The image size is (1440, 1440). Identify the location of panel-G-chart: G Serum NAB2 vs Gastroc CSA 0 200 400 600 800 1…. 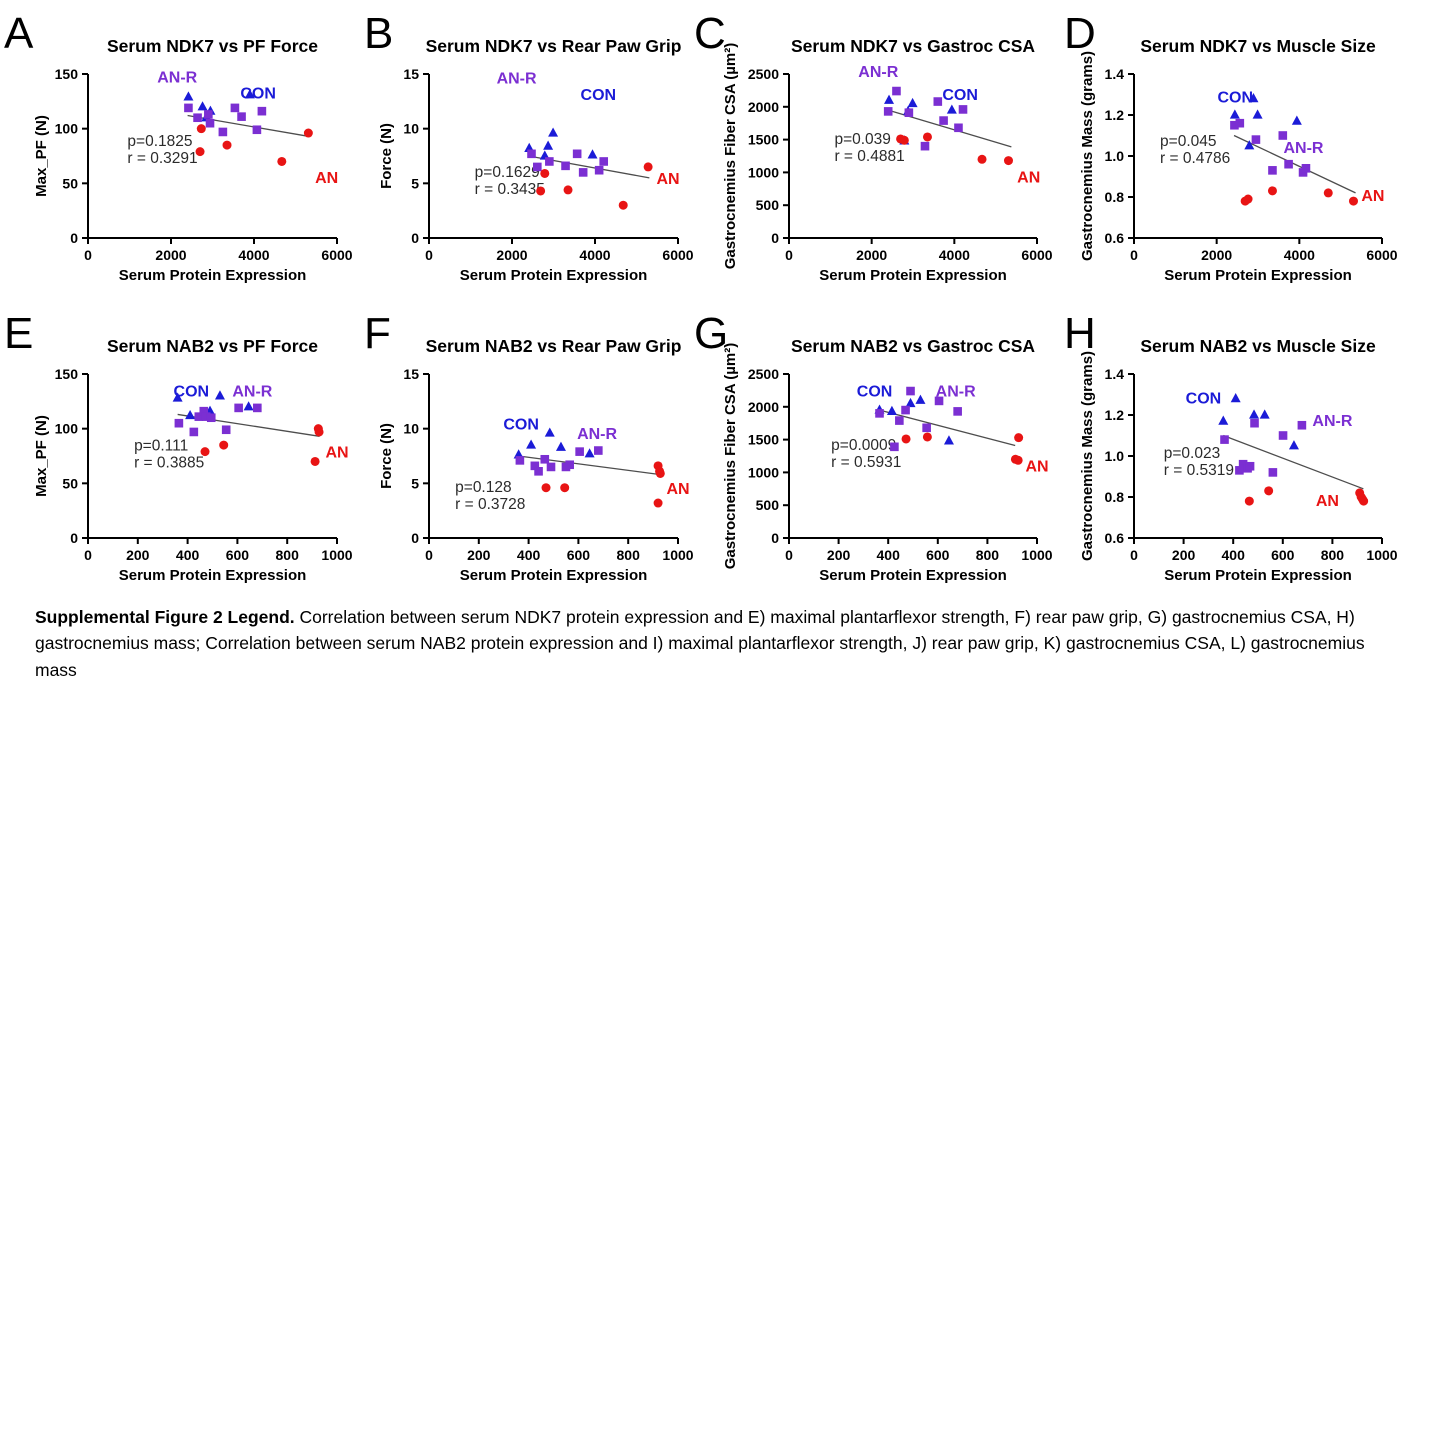
(873, 446).